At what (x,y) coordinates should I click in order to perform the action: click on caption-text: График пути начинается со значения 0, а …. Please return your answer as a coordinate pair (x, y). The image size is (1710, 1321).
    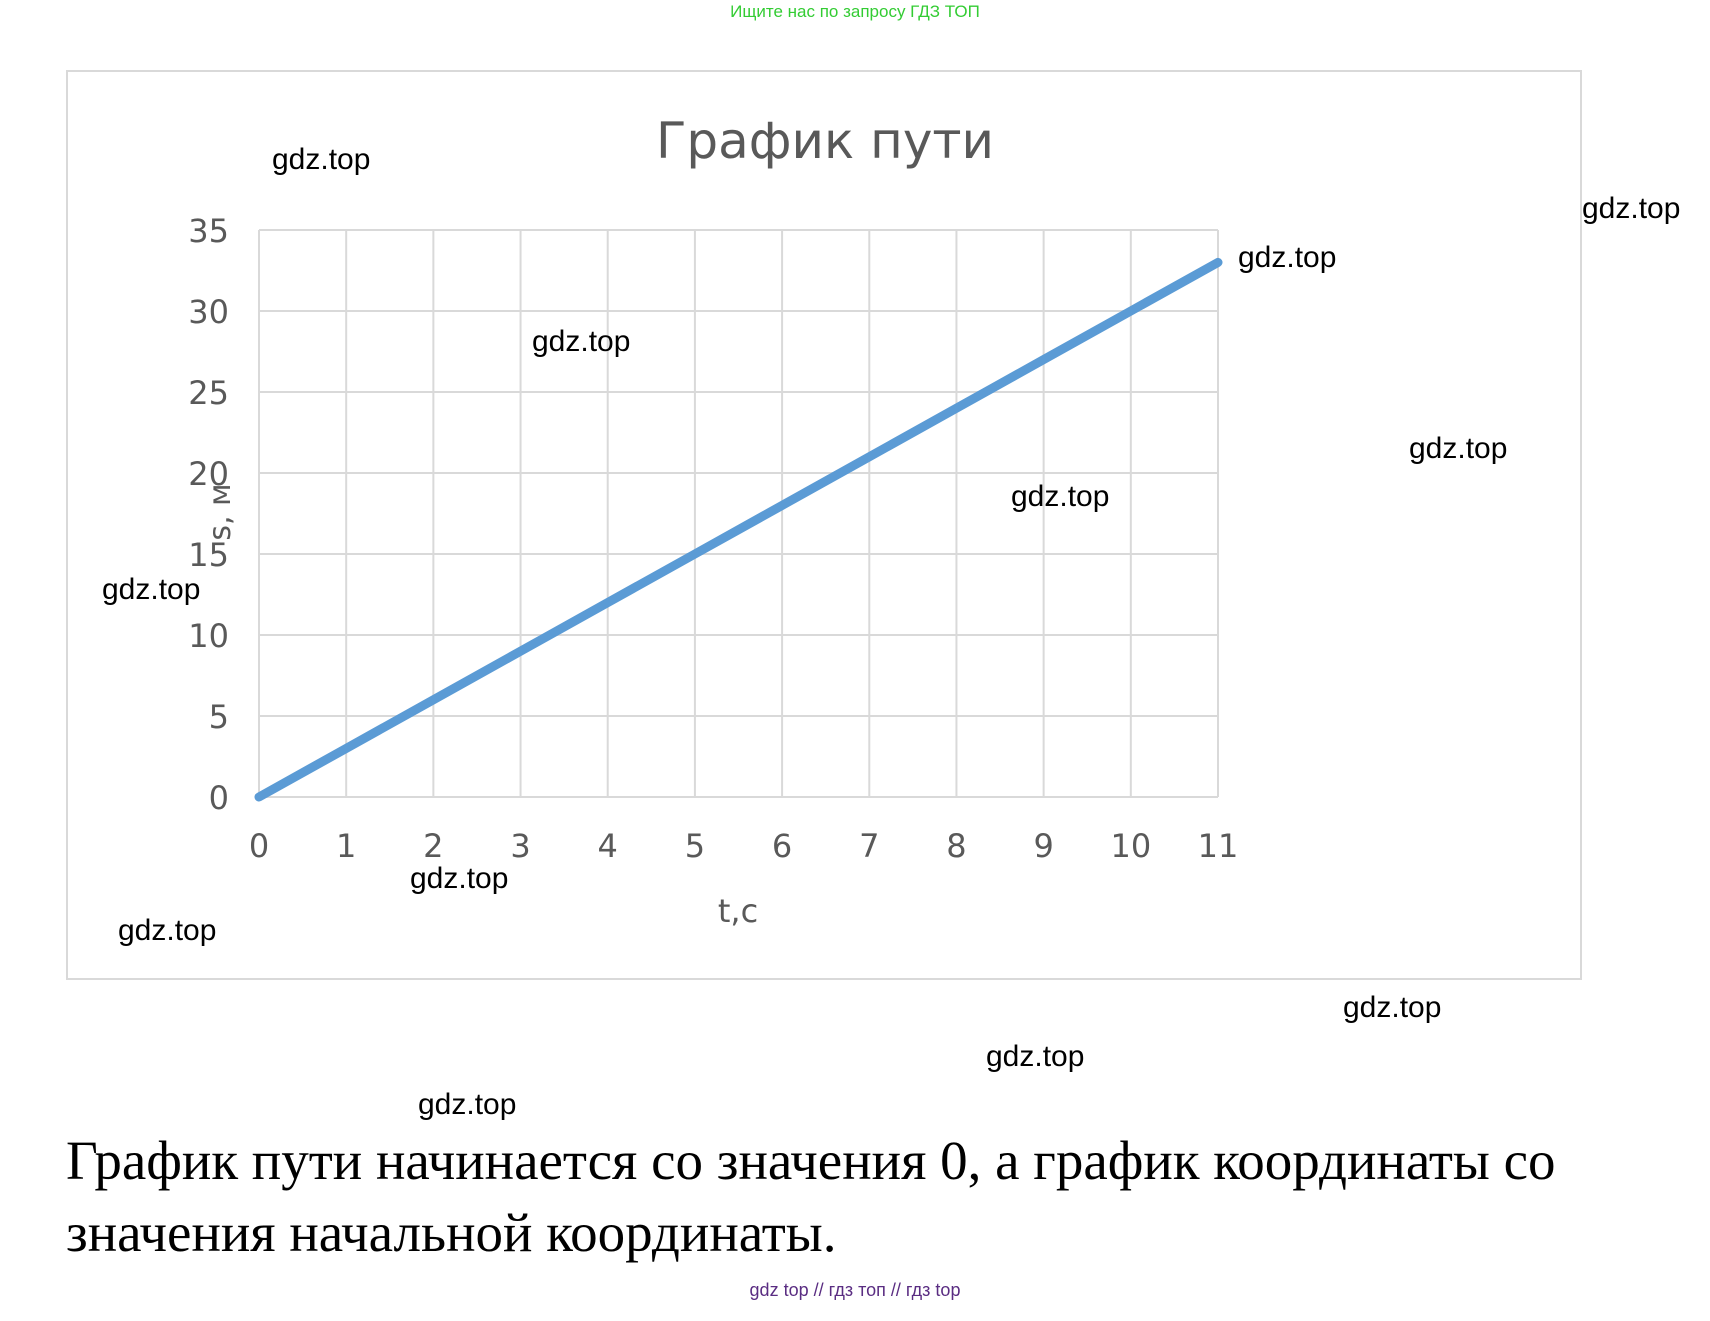
    Looking at the image, I should click on (811, 1196).